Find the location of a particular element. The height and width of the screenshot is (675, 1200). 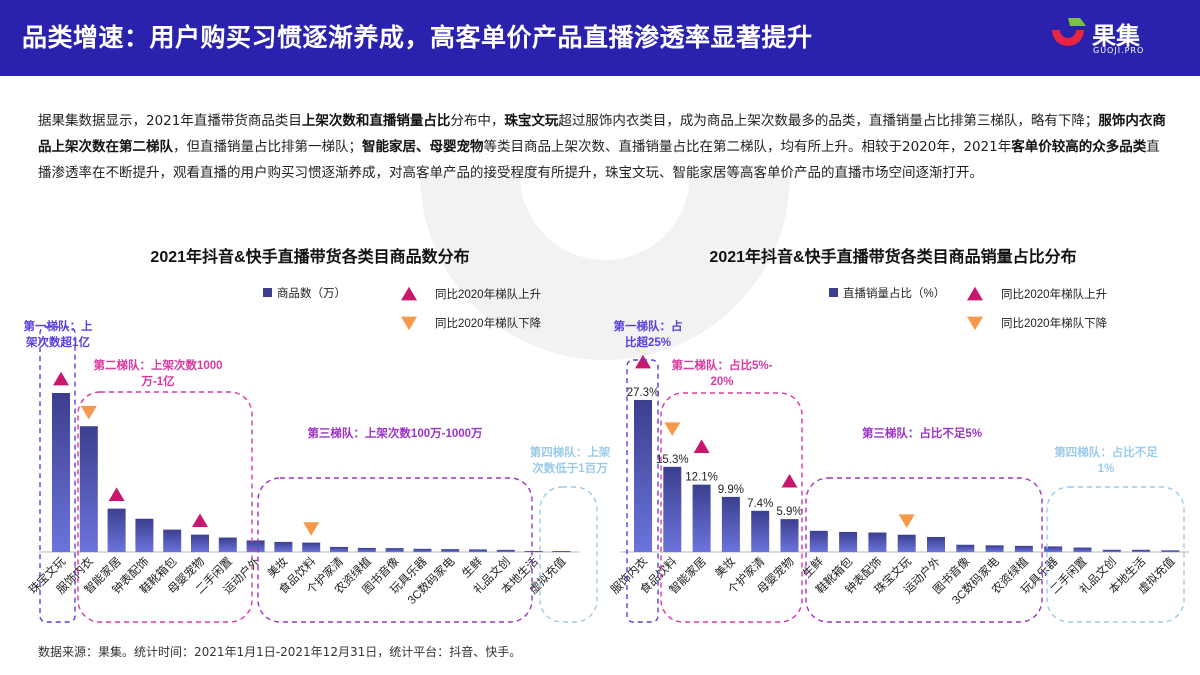

data-label: 12.1% is located at coordinates (701, 478).